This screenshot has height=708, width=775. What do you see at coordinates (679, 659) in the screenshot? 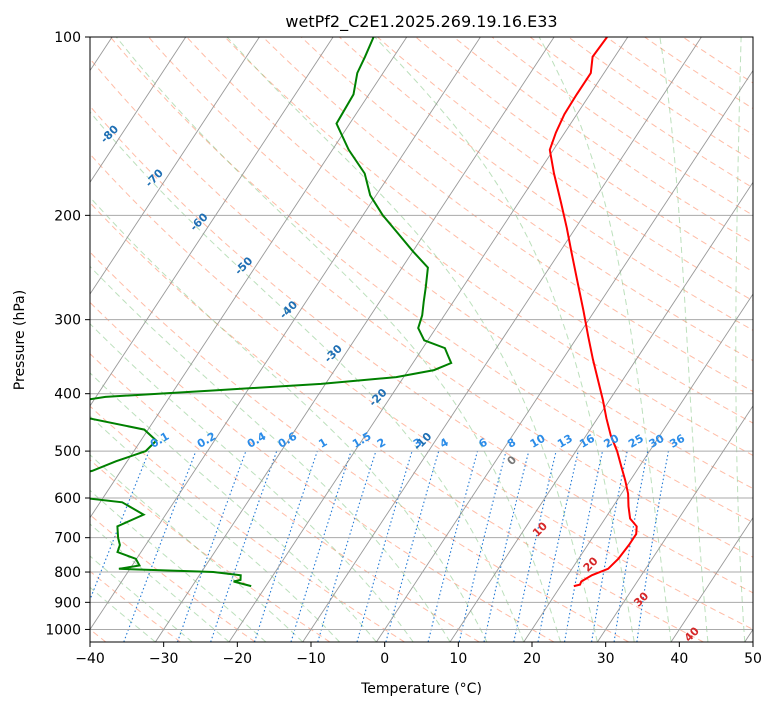
I see `x-tick-label: 40` at bounding box center [679, 659].